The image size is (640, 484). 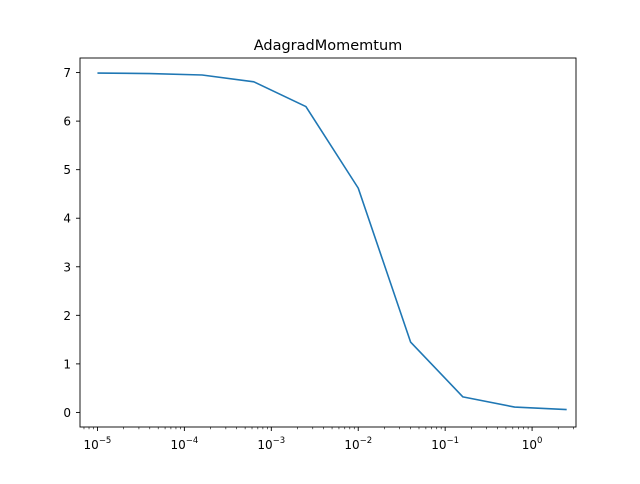 I want to click on y-tick-label-0: 0, so click(x=67, y=413).